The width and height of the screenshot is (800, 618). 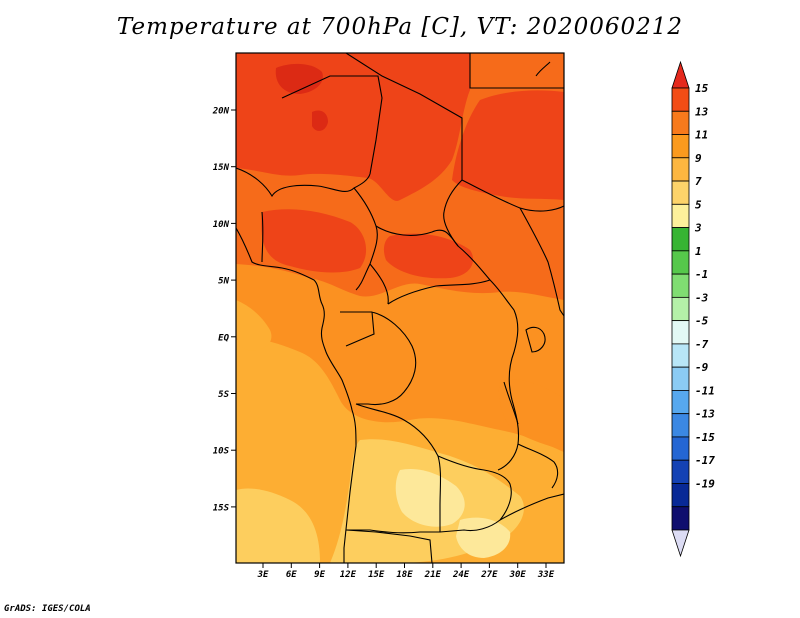 I want to click on lat-tick-label: 5S, so click(x=223, y=395).